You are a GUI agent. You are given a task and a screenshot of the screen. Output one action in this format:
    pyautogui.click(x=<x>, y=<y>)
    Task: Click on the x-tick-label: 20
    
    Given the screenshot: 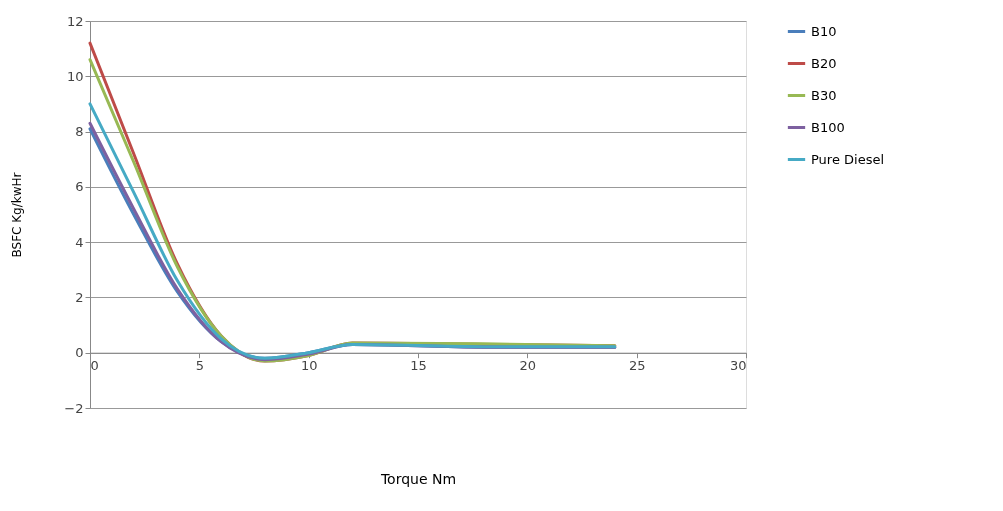 What is the action you would take?
    pyautogui.click(x=528, y=366)
    